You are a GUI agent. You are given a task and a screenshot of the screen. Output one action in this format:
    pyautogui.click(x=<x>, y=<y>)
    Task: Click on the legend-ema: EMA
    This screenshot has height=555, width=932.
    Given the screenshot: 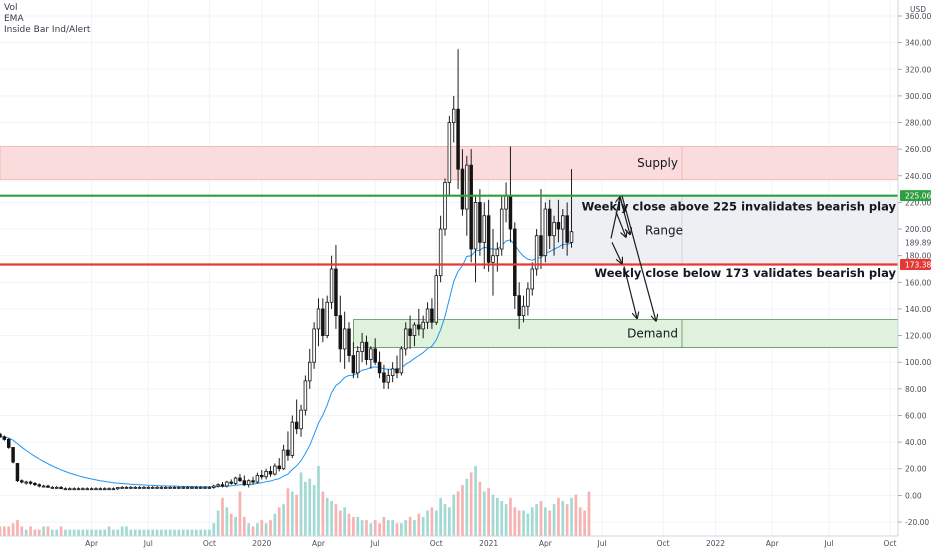 What is the action you would take?
    pyautogui.click(x=14, y=19)
    